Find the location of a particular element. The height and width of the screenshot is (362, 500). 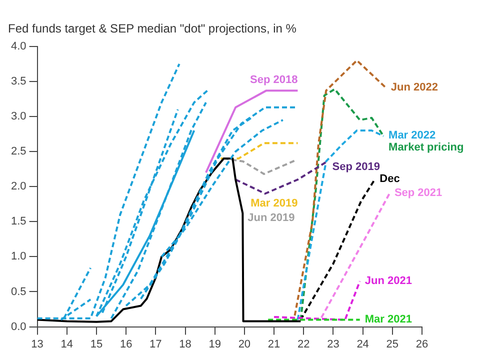

y-tick-label: 4.0 is located at coordinates (18, 46).